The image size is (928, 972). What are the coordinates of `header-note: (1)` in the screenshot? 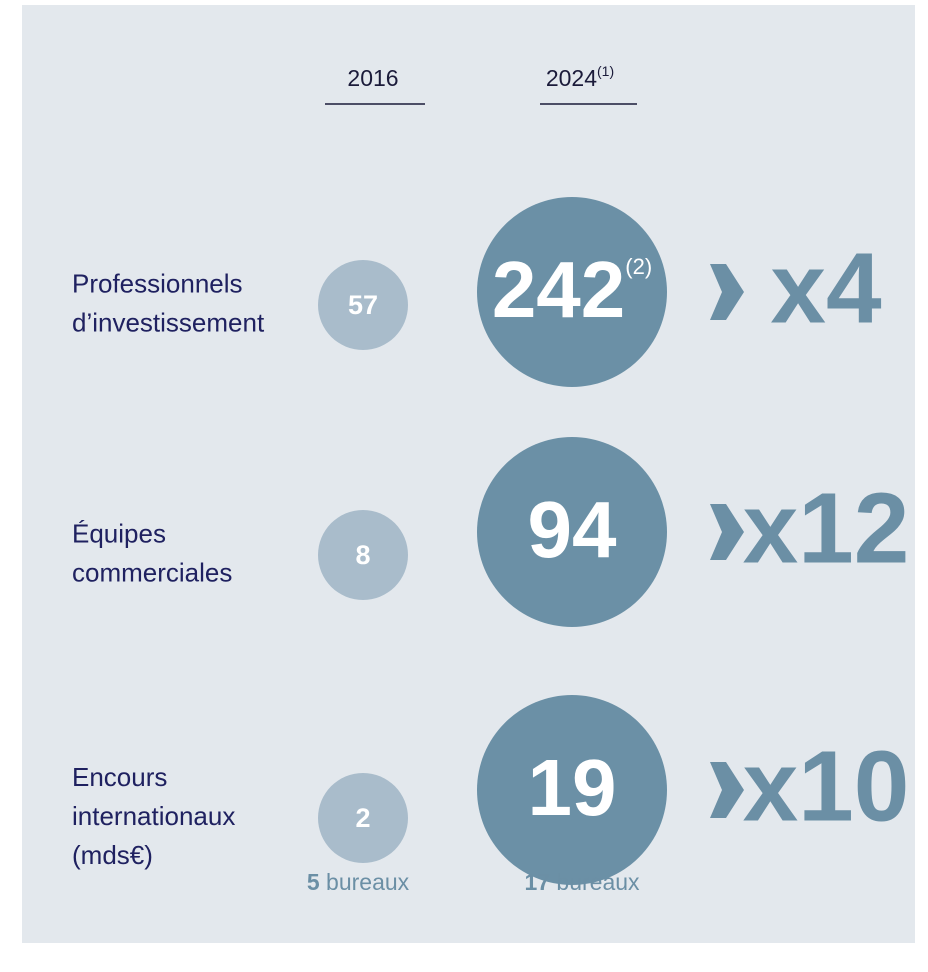 It's located at (605, 71).